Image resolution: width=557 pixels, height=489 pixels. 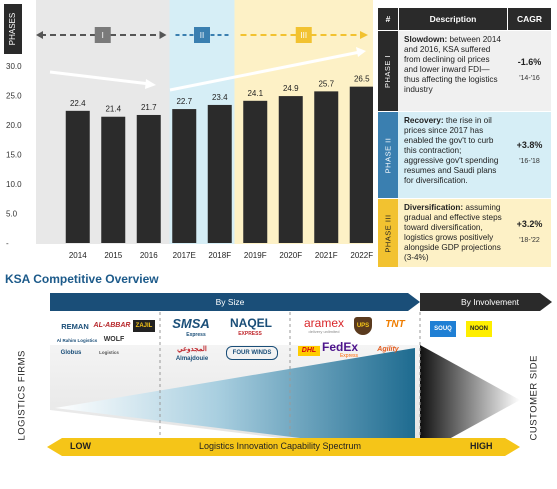 I want to click on logo-zajil: ZAJIL, so click(x=144, y=326).